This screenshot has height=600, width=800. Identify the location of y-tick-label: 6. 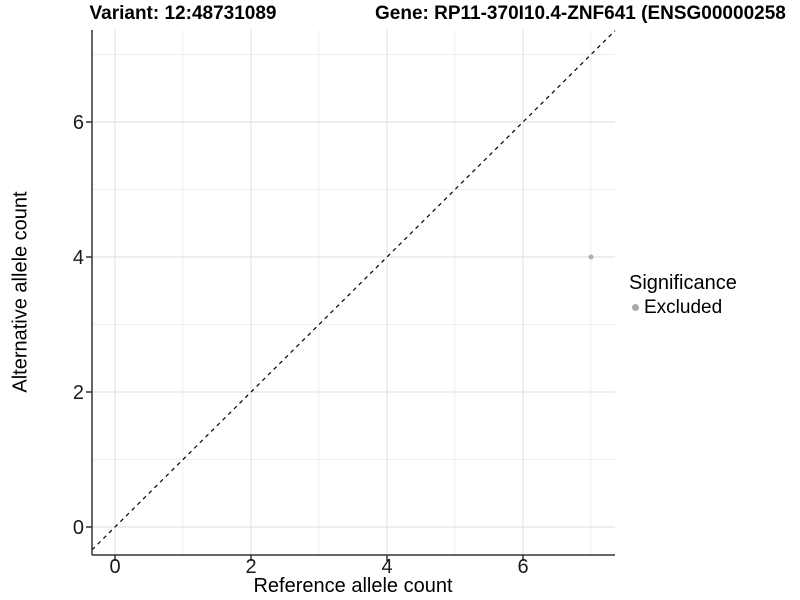
(78, 123).